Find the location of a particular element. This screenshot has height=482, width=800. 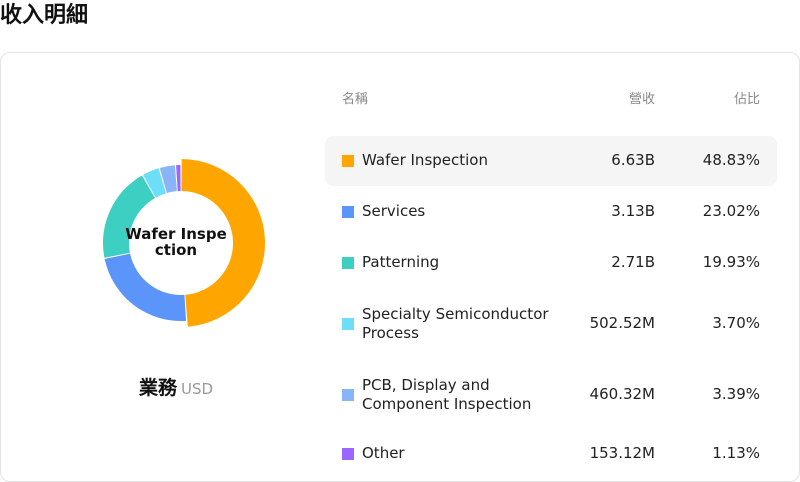

donut-chart is located at coordinates (184, 243).